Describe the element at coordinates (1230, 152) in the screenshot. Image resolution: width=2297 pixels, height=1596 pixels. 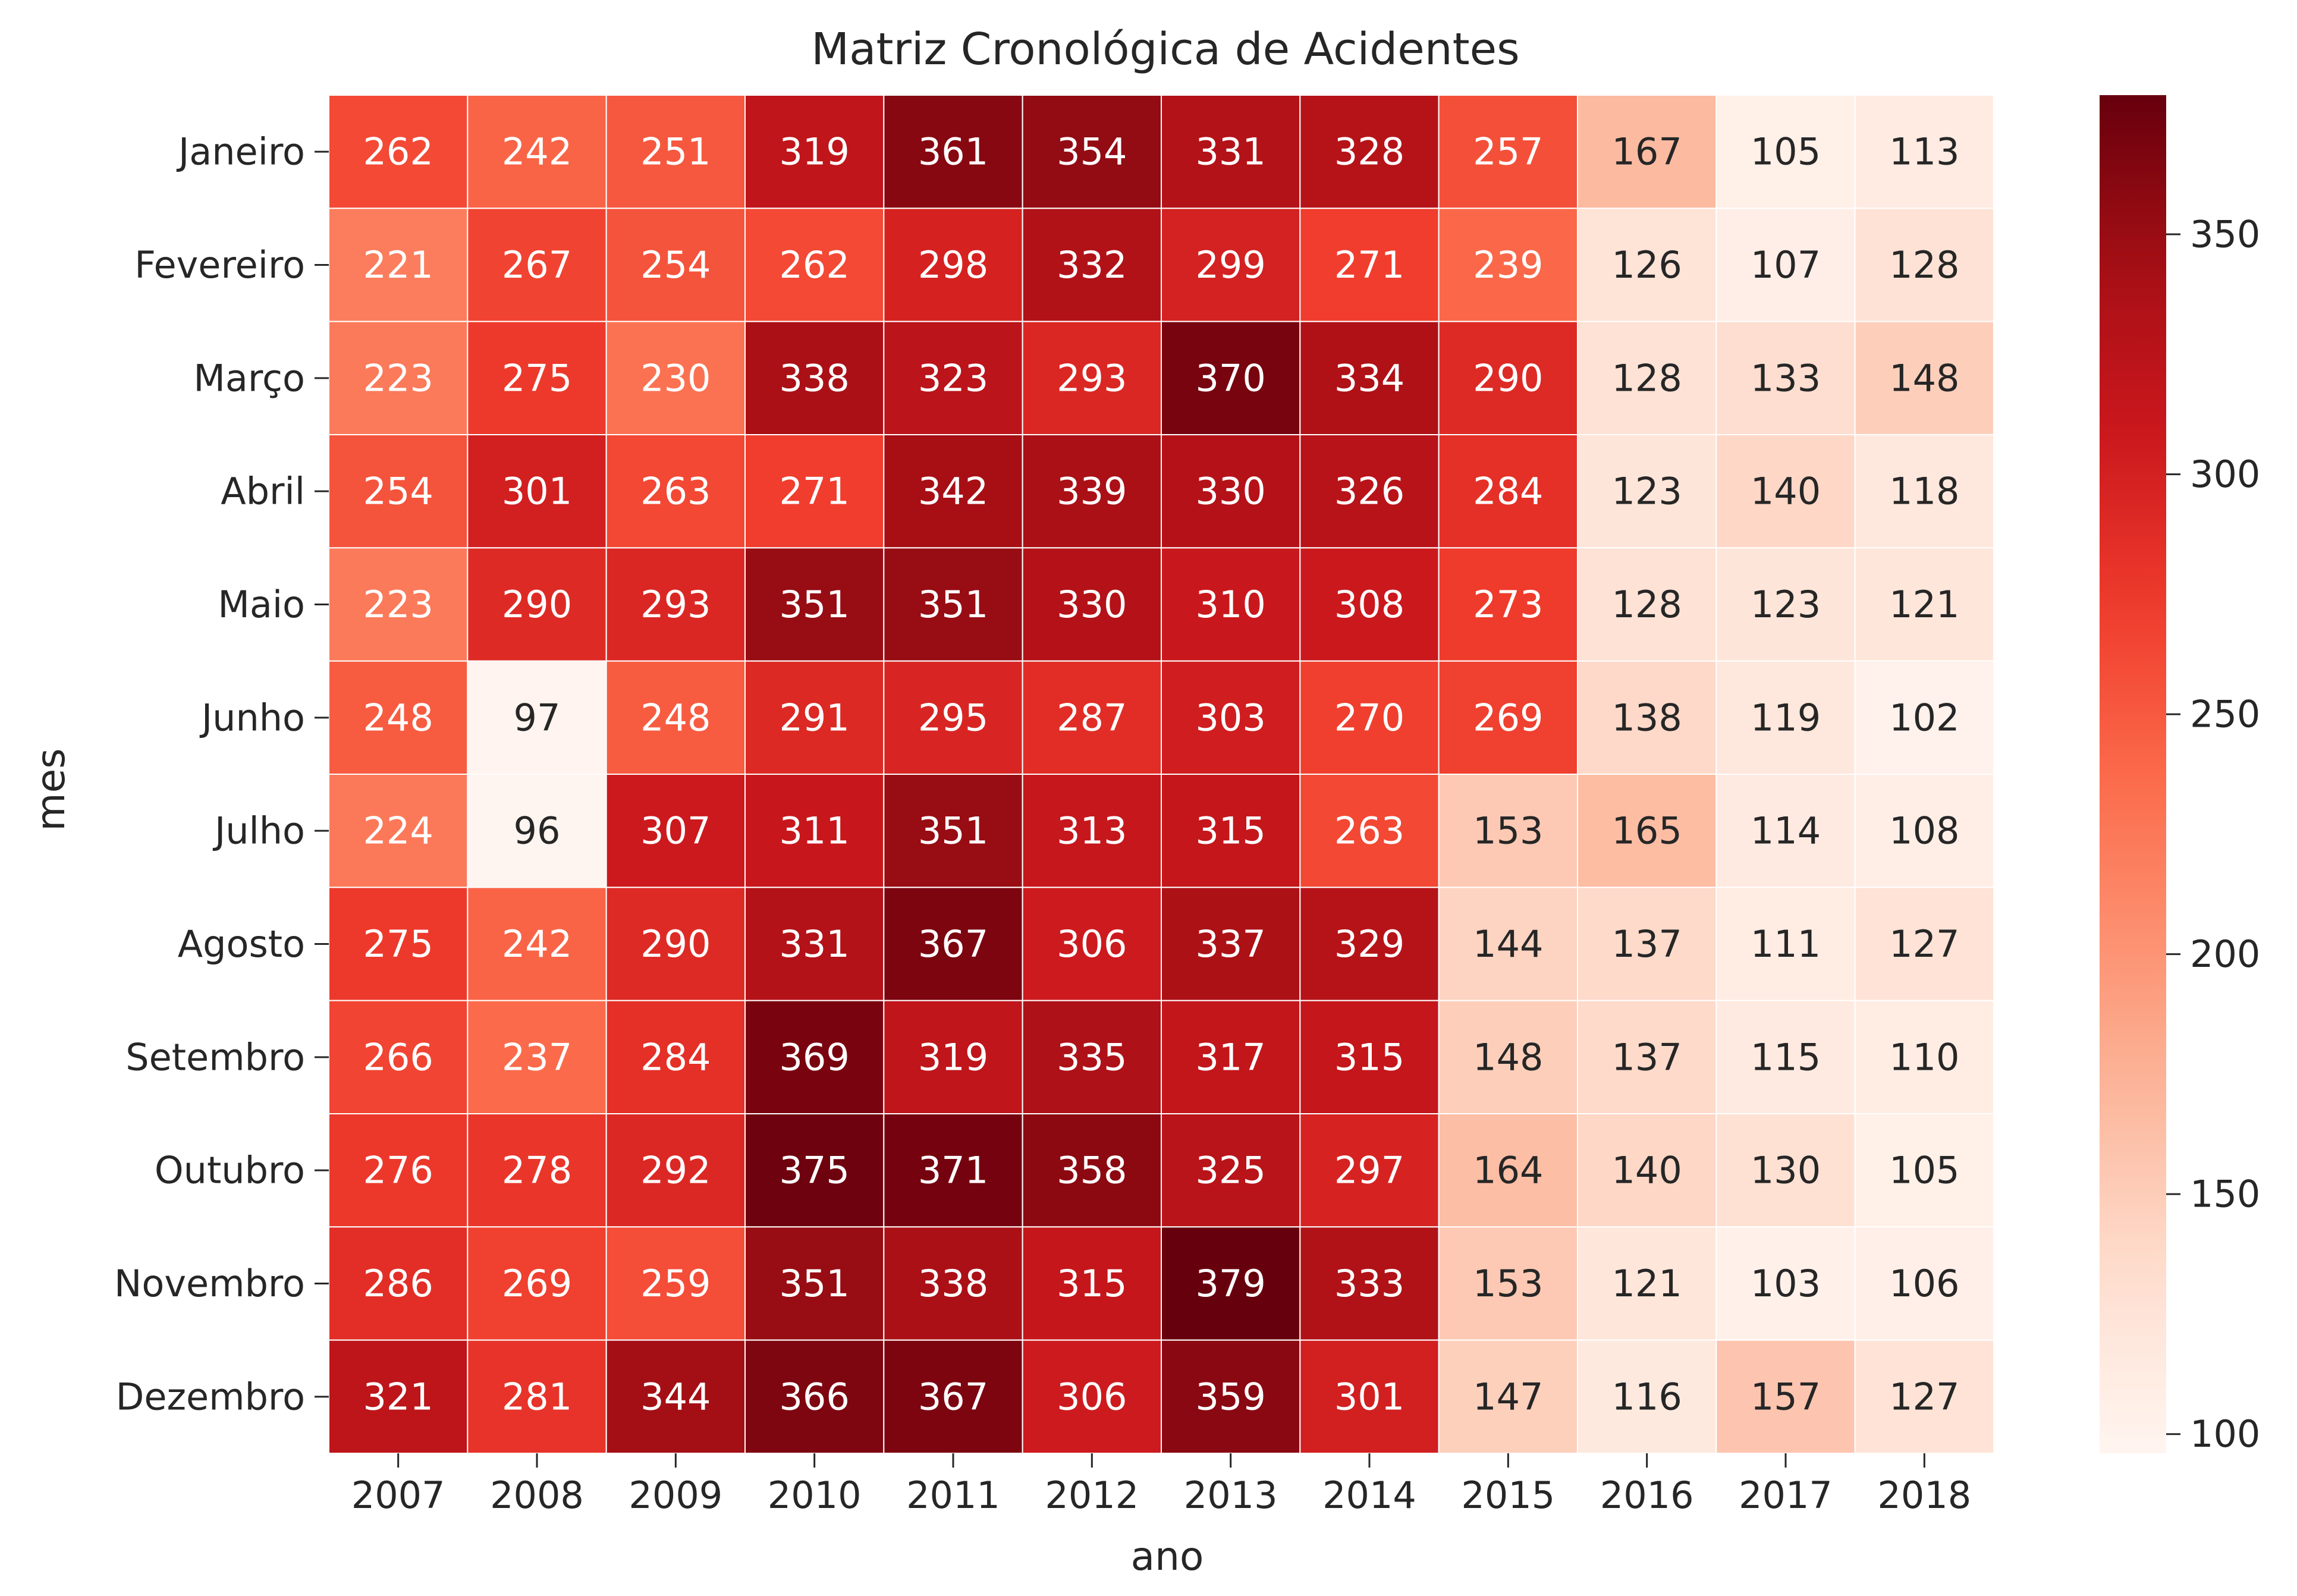
I see `cell-value-label: 331` at that location.